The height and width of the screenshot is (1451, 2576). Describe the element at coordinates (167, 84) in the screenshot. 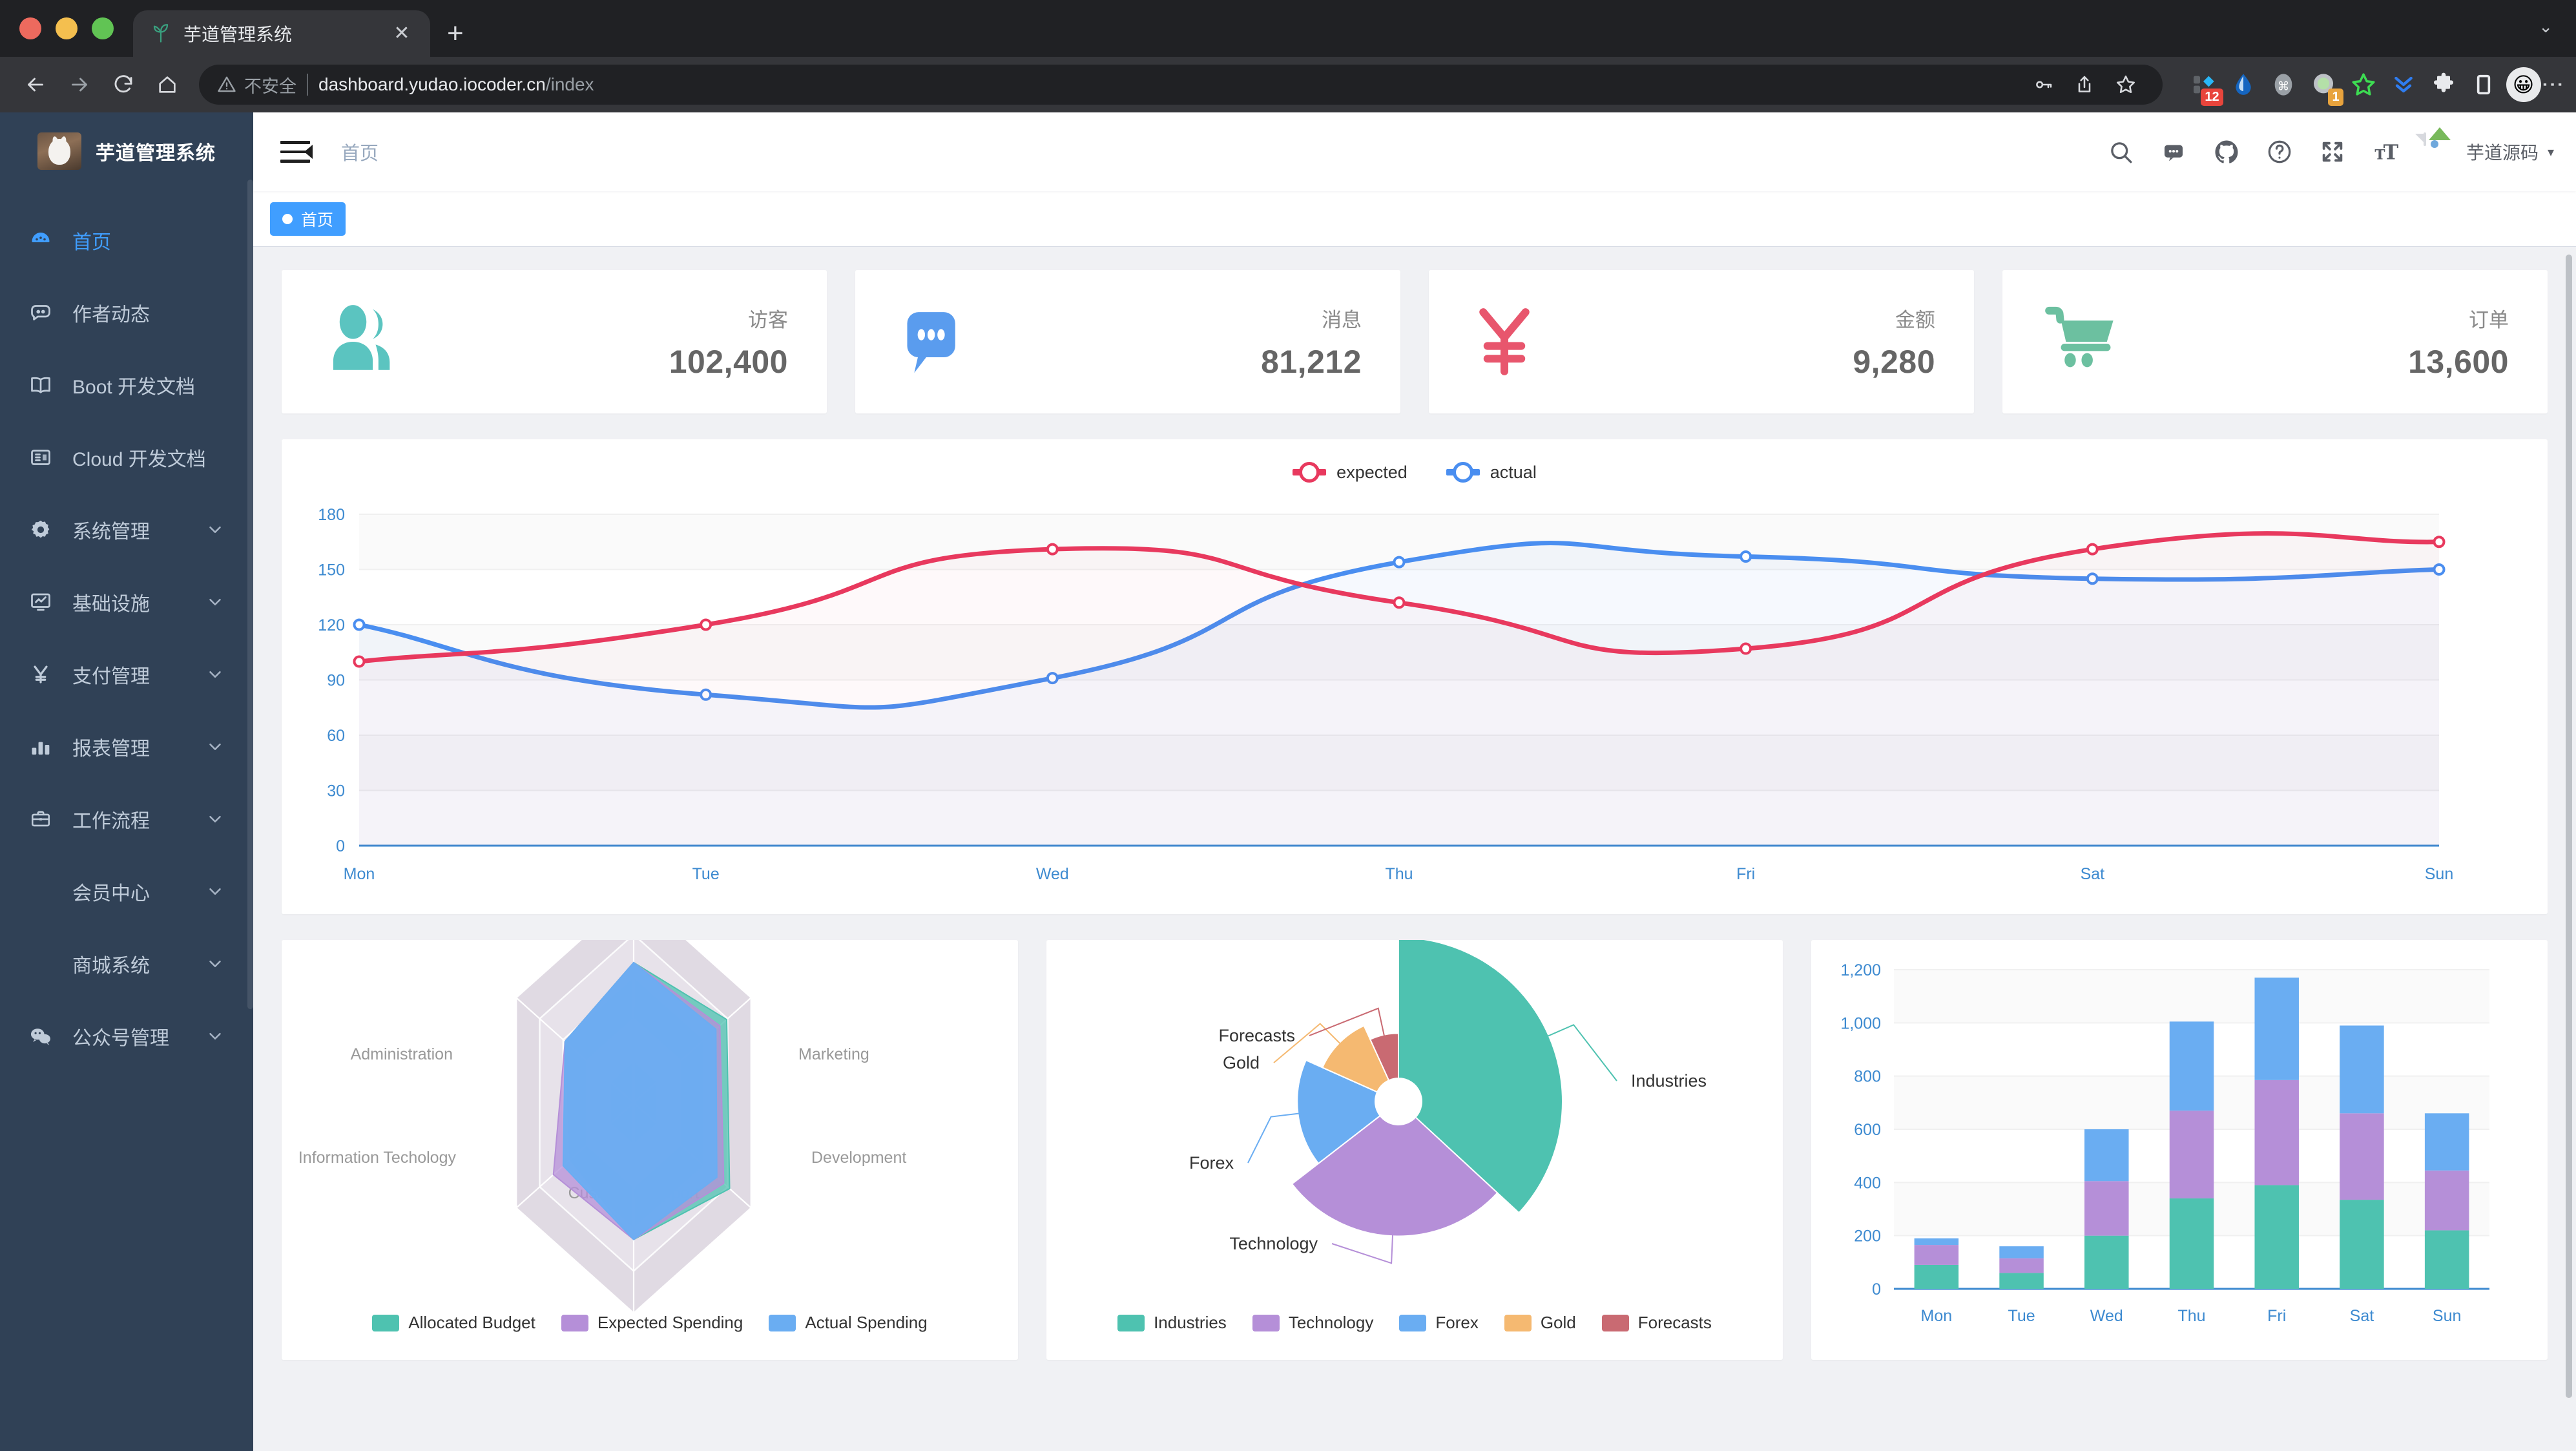

I see `home-icon` at that location.